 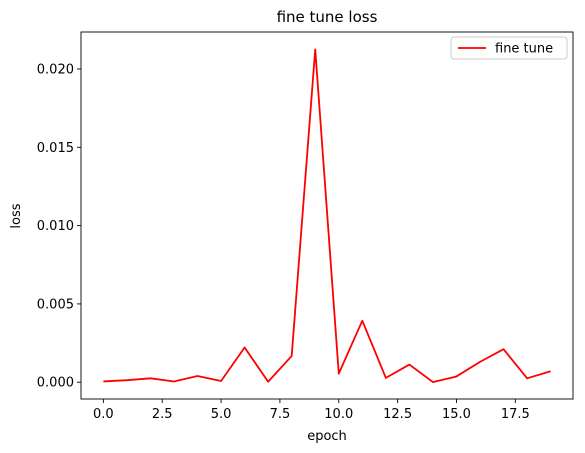 I want to click on x-tick-label: 10.0, so click(x=338, y=414).